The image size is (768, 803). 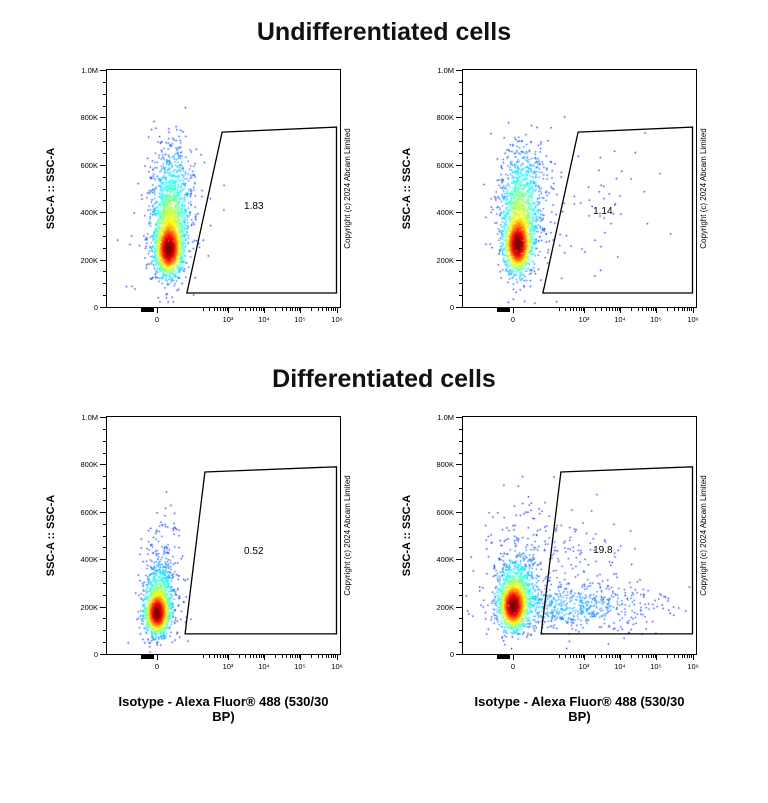 What do you see at coordinates (603, 212) in the screenshot?
I see `gate-percentage: 1.14` at bounding box center [603, 212].